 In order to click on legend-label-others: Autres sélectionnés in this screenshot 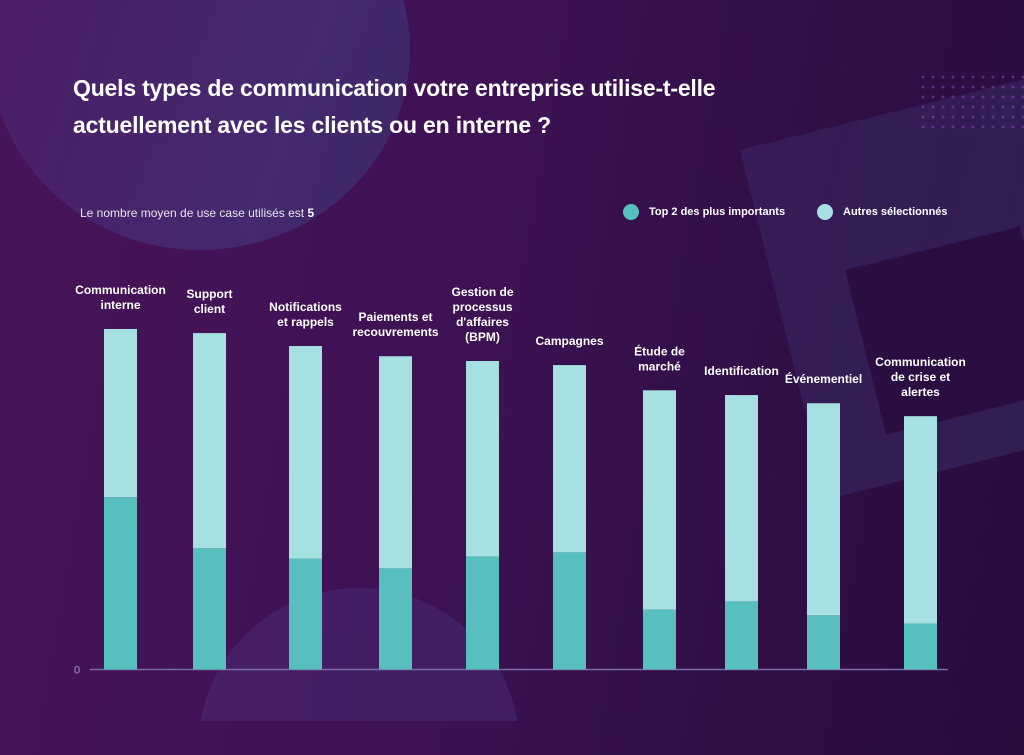, I will do `click(895, 212)`.